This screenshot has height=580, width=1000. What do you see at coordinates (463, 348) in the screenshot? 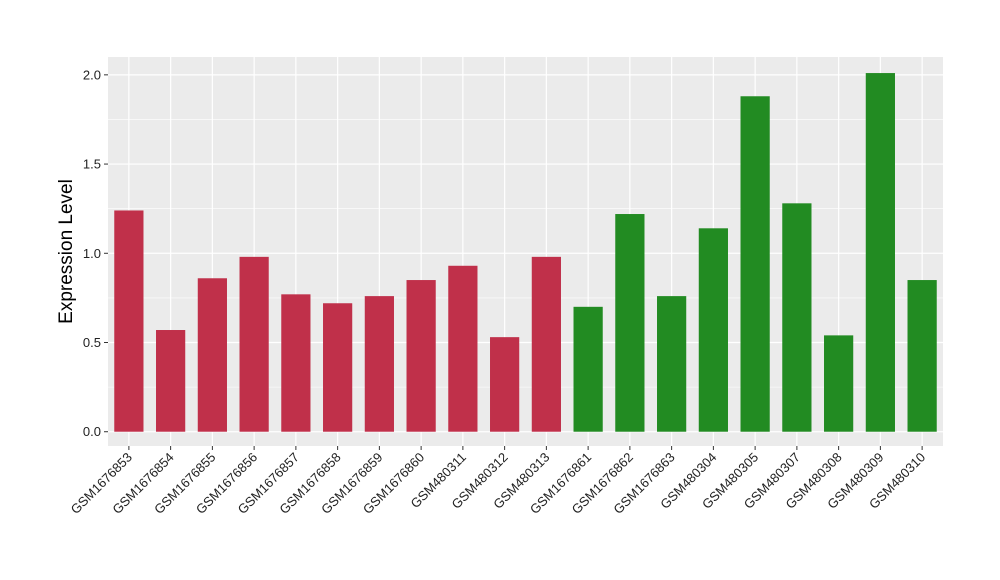
I see `bar-GSM480311` at bounding box center [463, 348].